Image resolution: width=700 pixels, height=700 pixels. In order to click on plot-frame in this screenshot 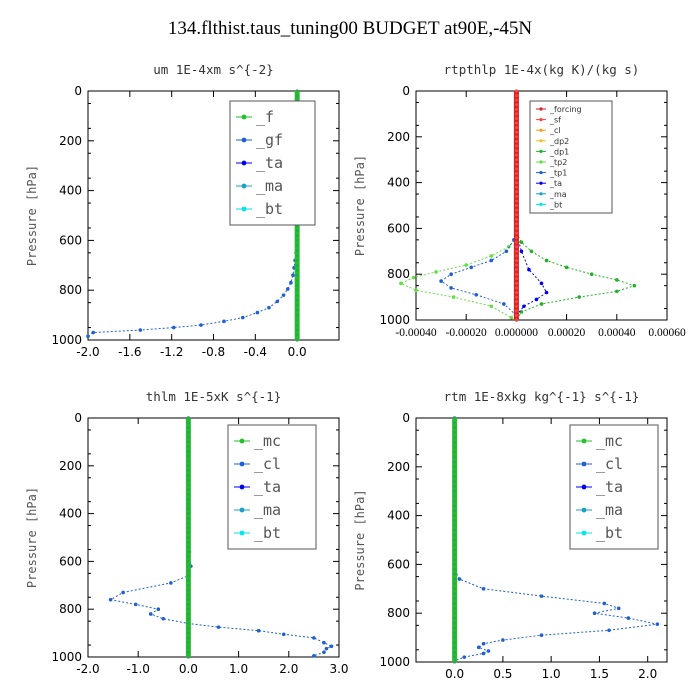, I will do `click(541, 205)`.